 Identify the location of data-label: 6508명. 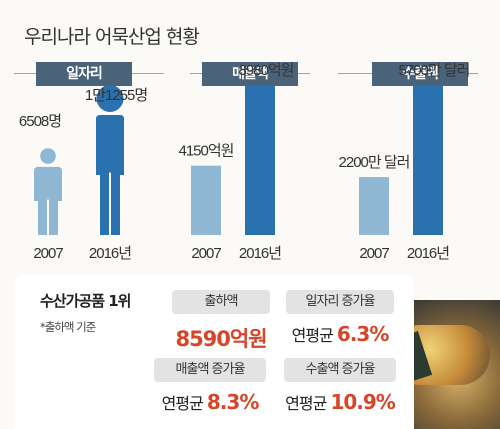
(40, 121).